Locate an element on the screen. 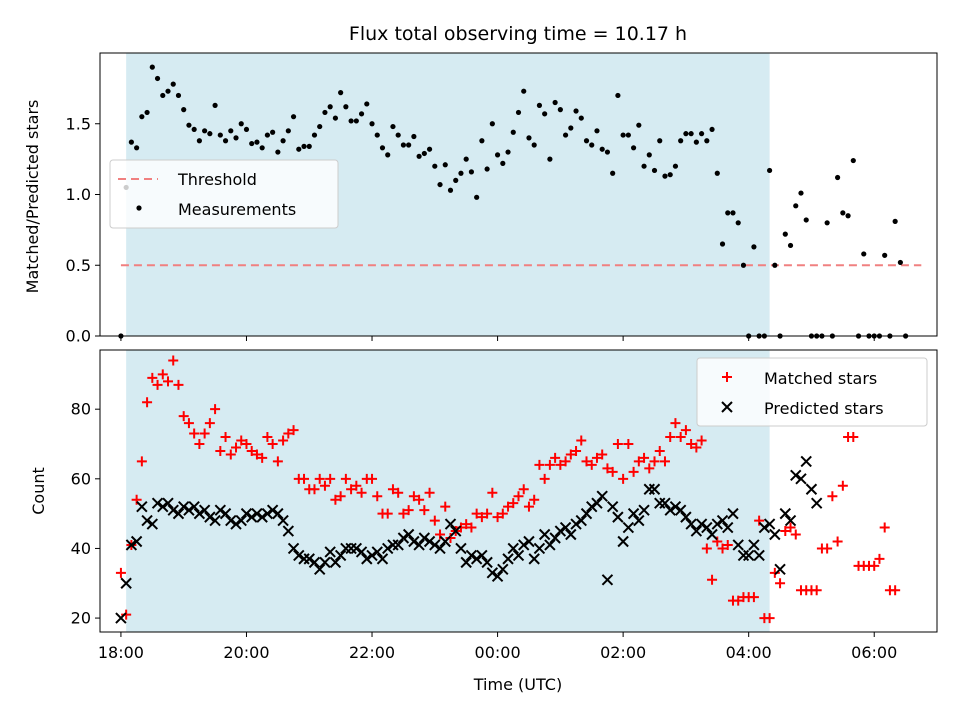  bottom-legend: Matched stars Predicted stars is located at coordinates (812, 392).